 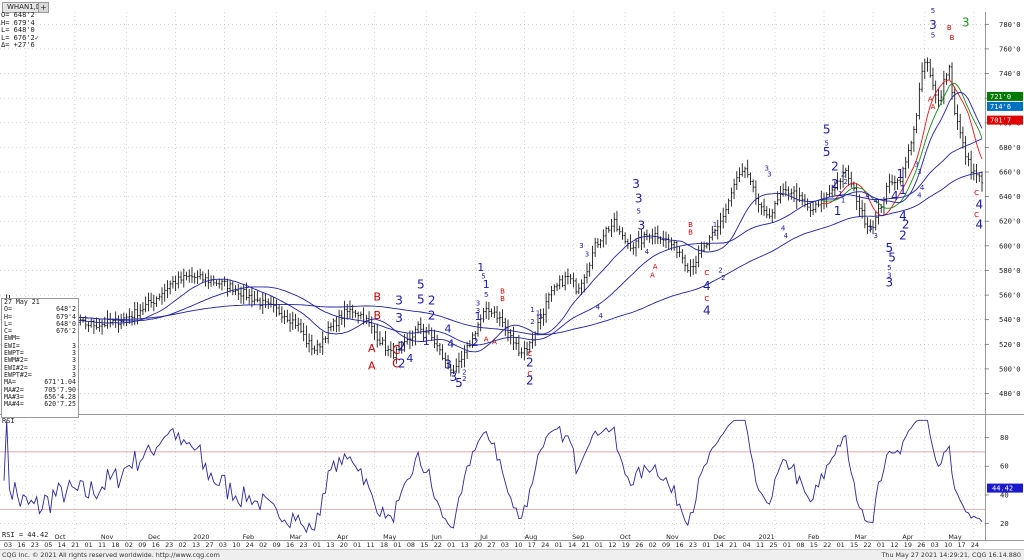 I want to click on wave-label: 1, so click(x=900, y=174).